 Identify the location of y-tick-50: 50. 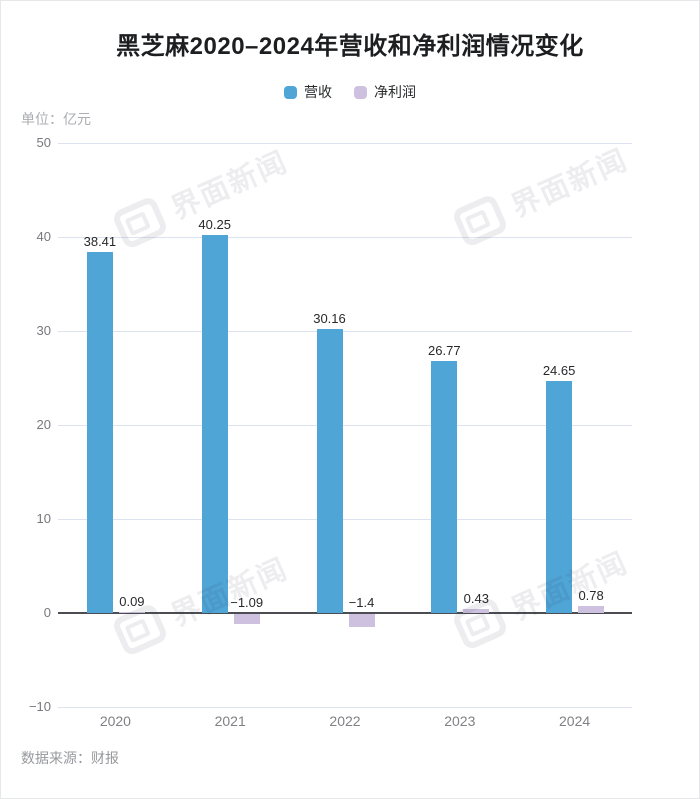
(43, 142).